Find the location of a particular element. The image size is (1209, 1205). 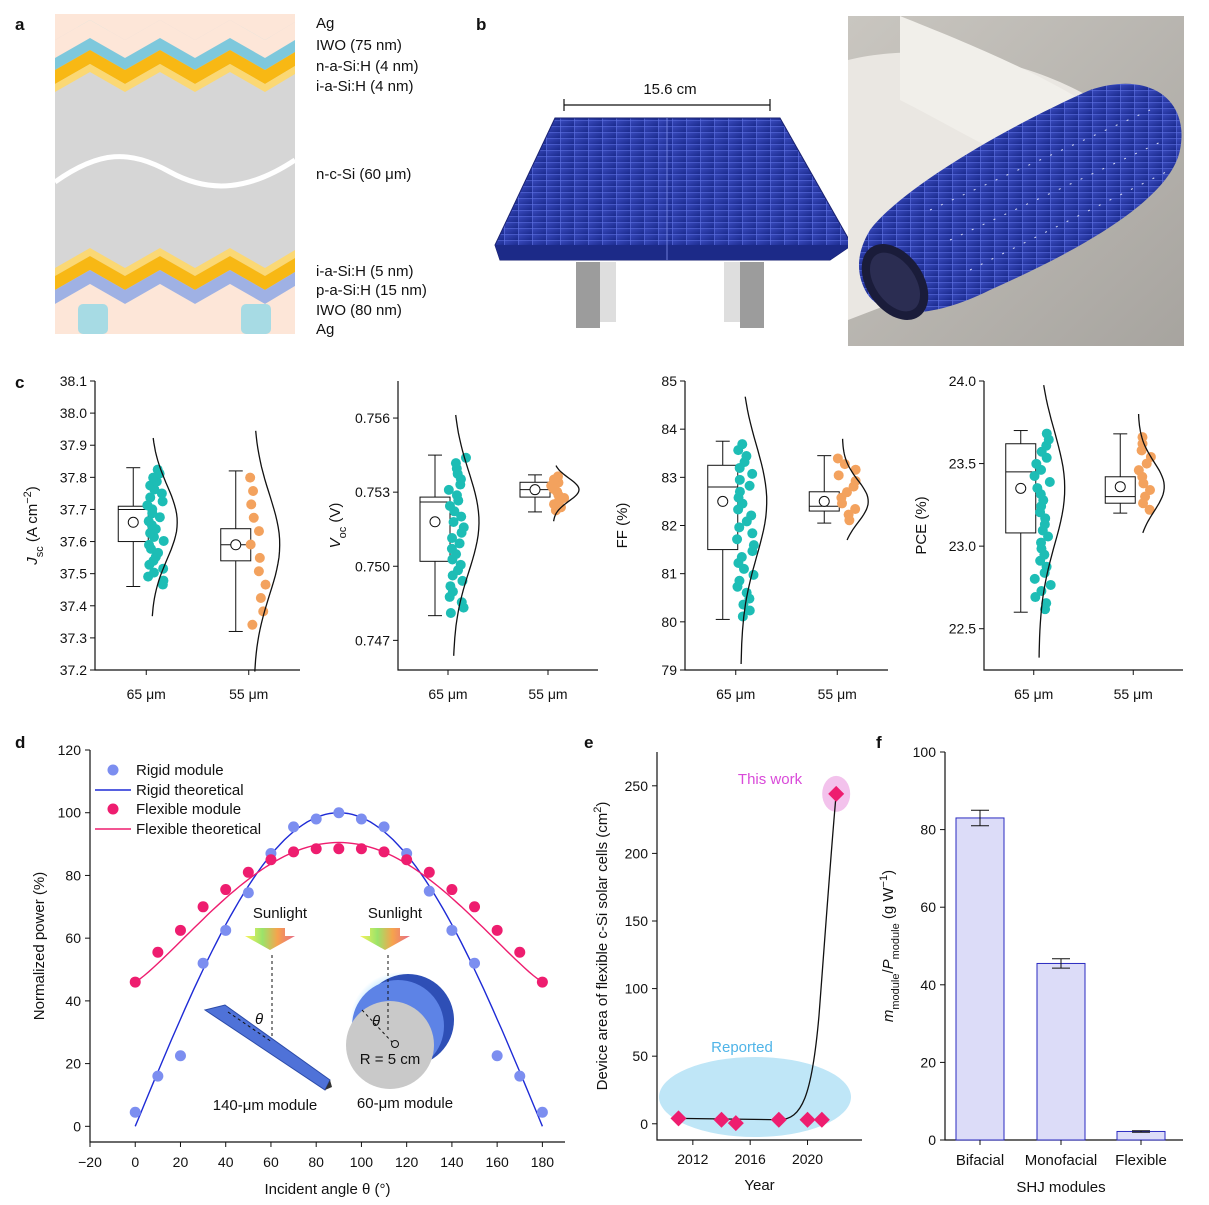

y-tick-label: 0.750 is located at coordinates (372, 566).